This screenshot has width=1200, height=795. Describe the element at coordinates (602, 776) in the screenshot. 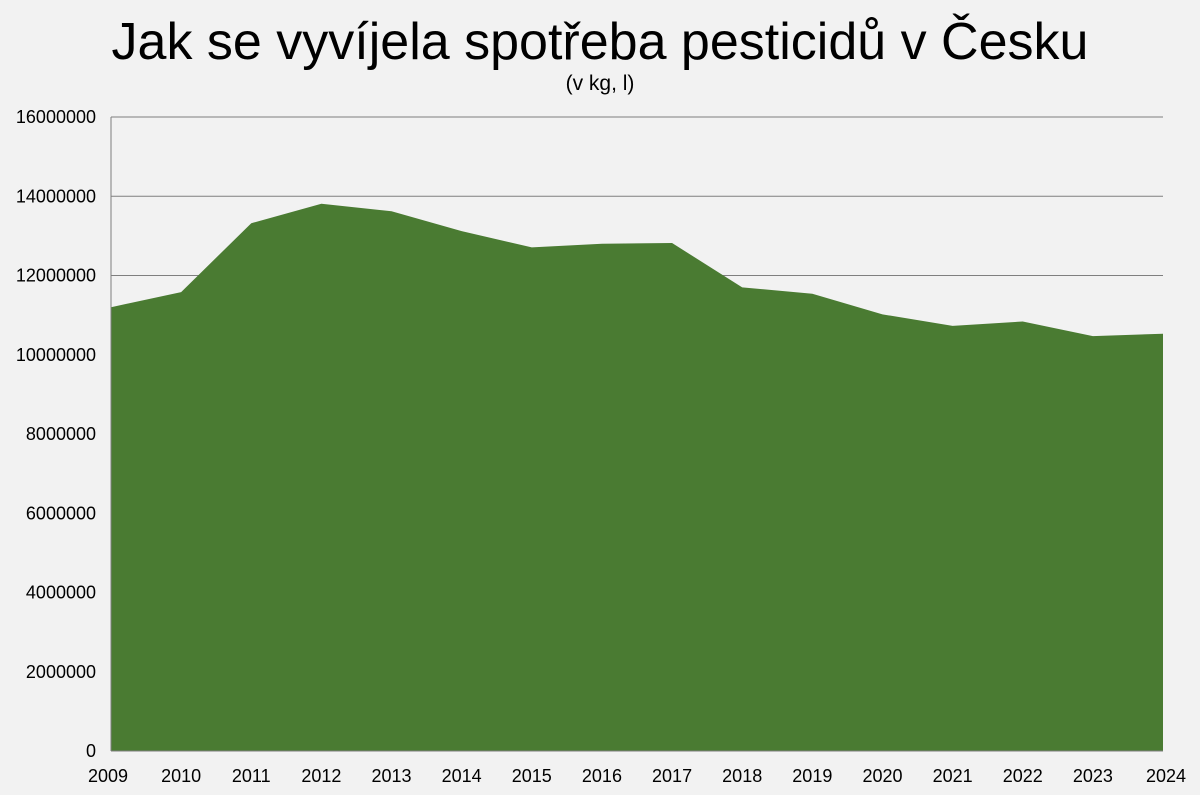

I see `x-tick-label: 2016` at that location.